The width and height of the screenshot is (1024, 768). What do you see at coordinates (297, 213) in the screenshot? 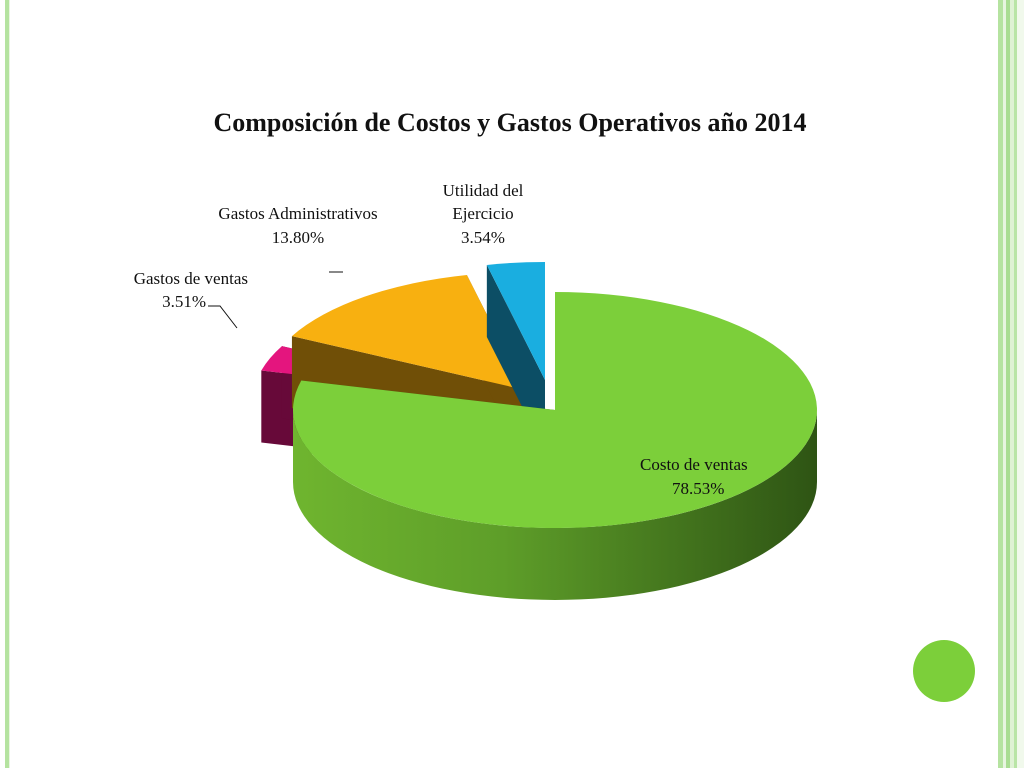
I see `slice-name-label: Gastos Administrativos` at bounding box center [297, 213].